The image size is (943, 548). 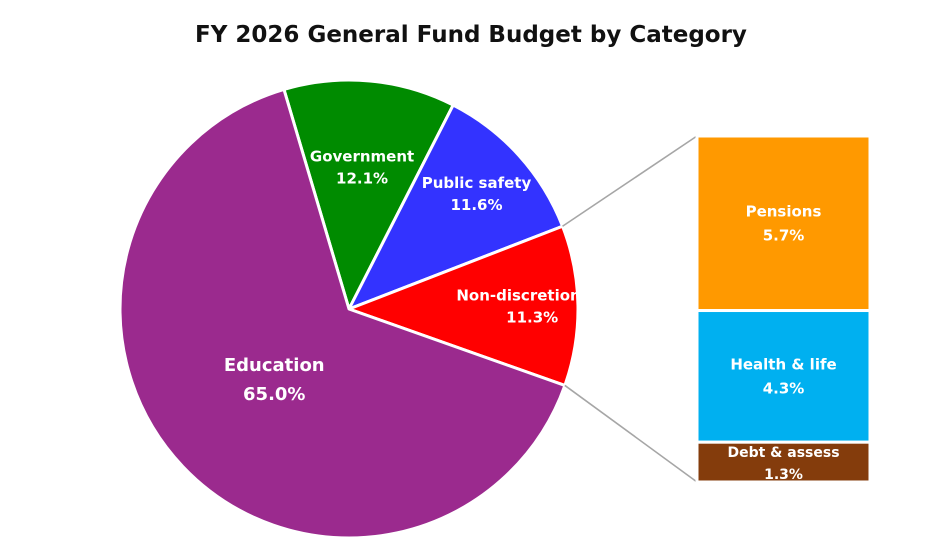 I want to click on bar-segment-debt-and-assess, so click(x=783, y=462).